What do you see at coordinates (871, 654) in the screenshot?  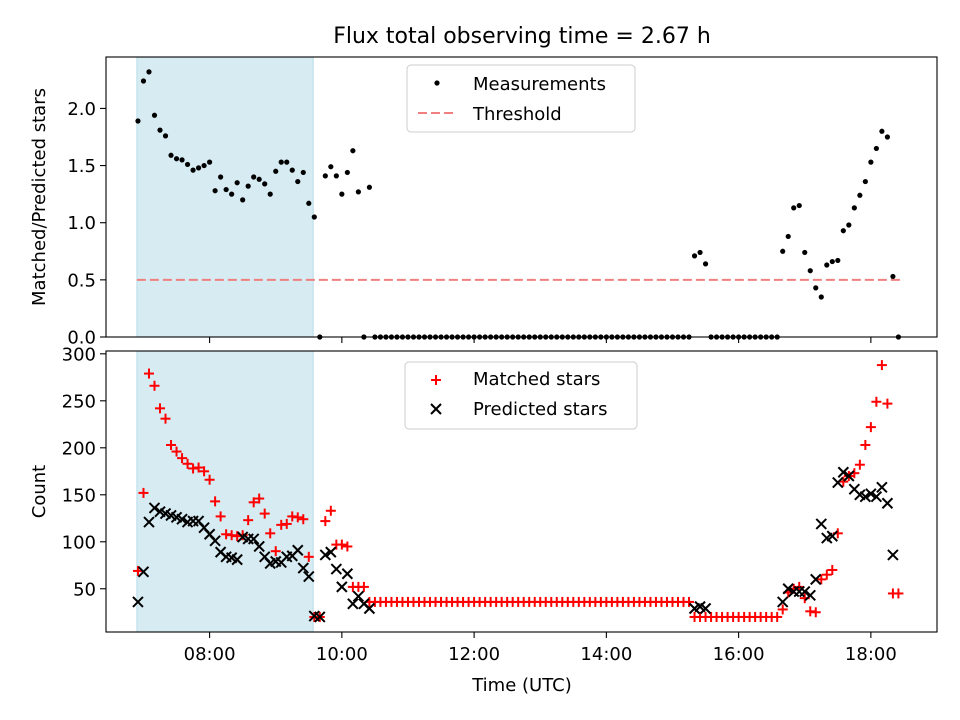 I see `x-tick-label: 18:00` at bounding box center [871, 654].